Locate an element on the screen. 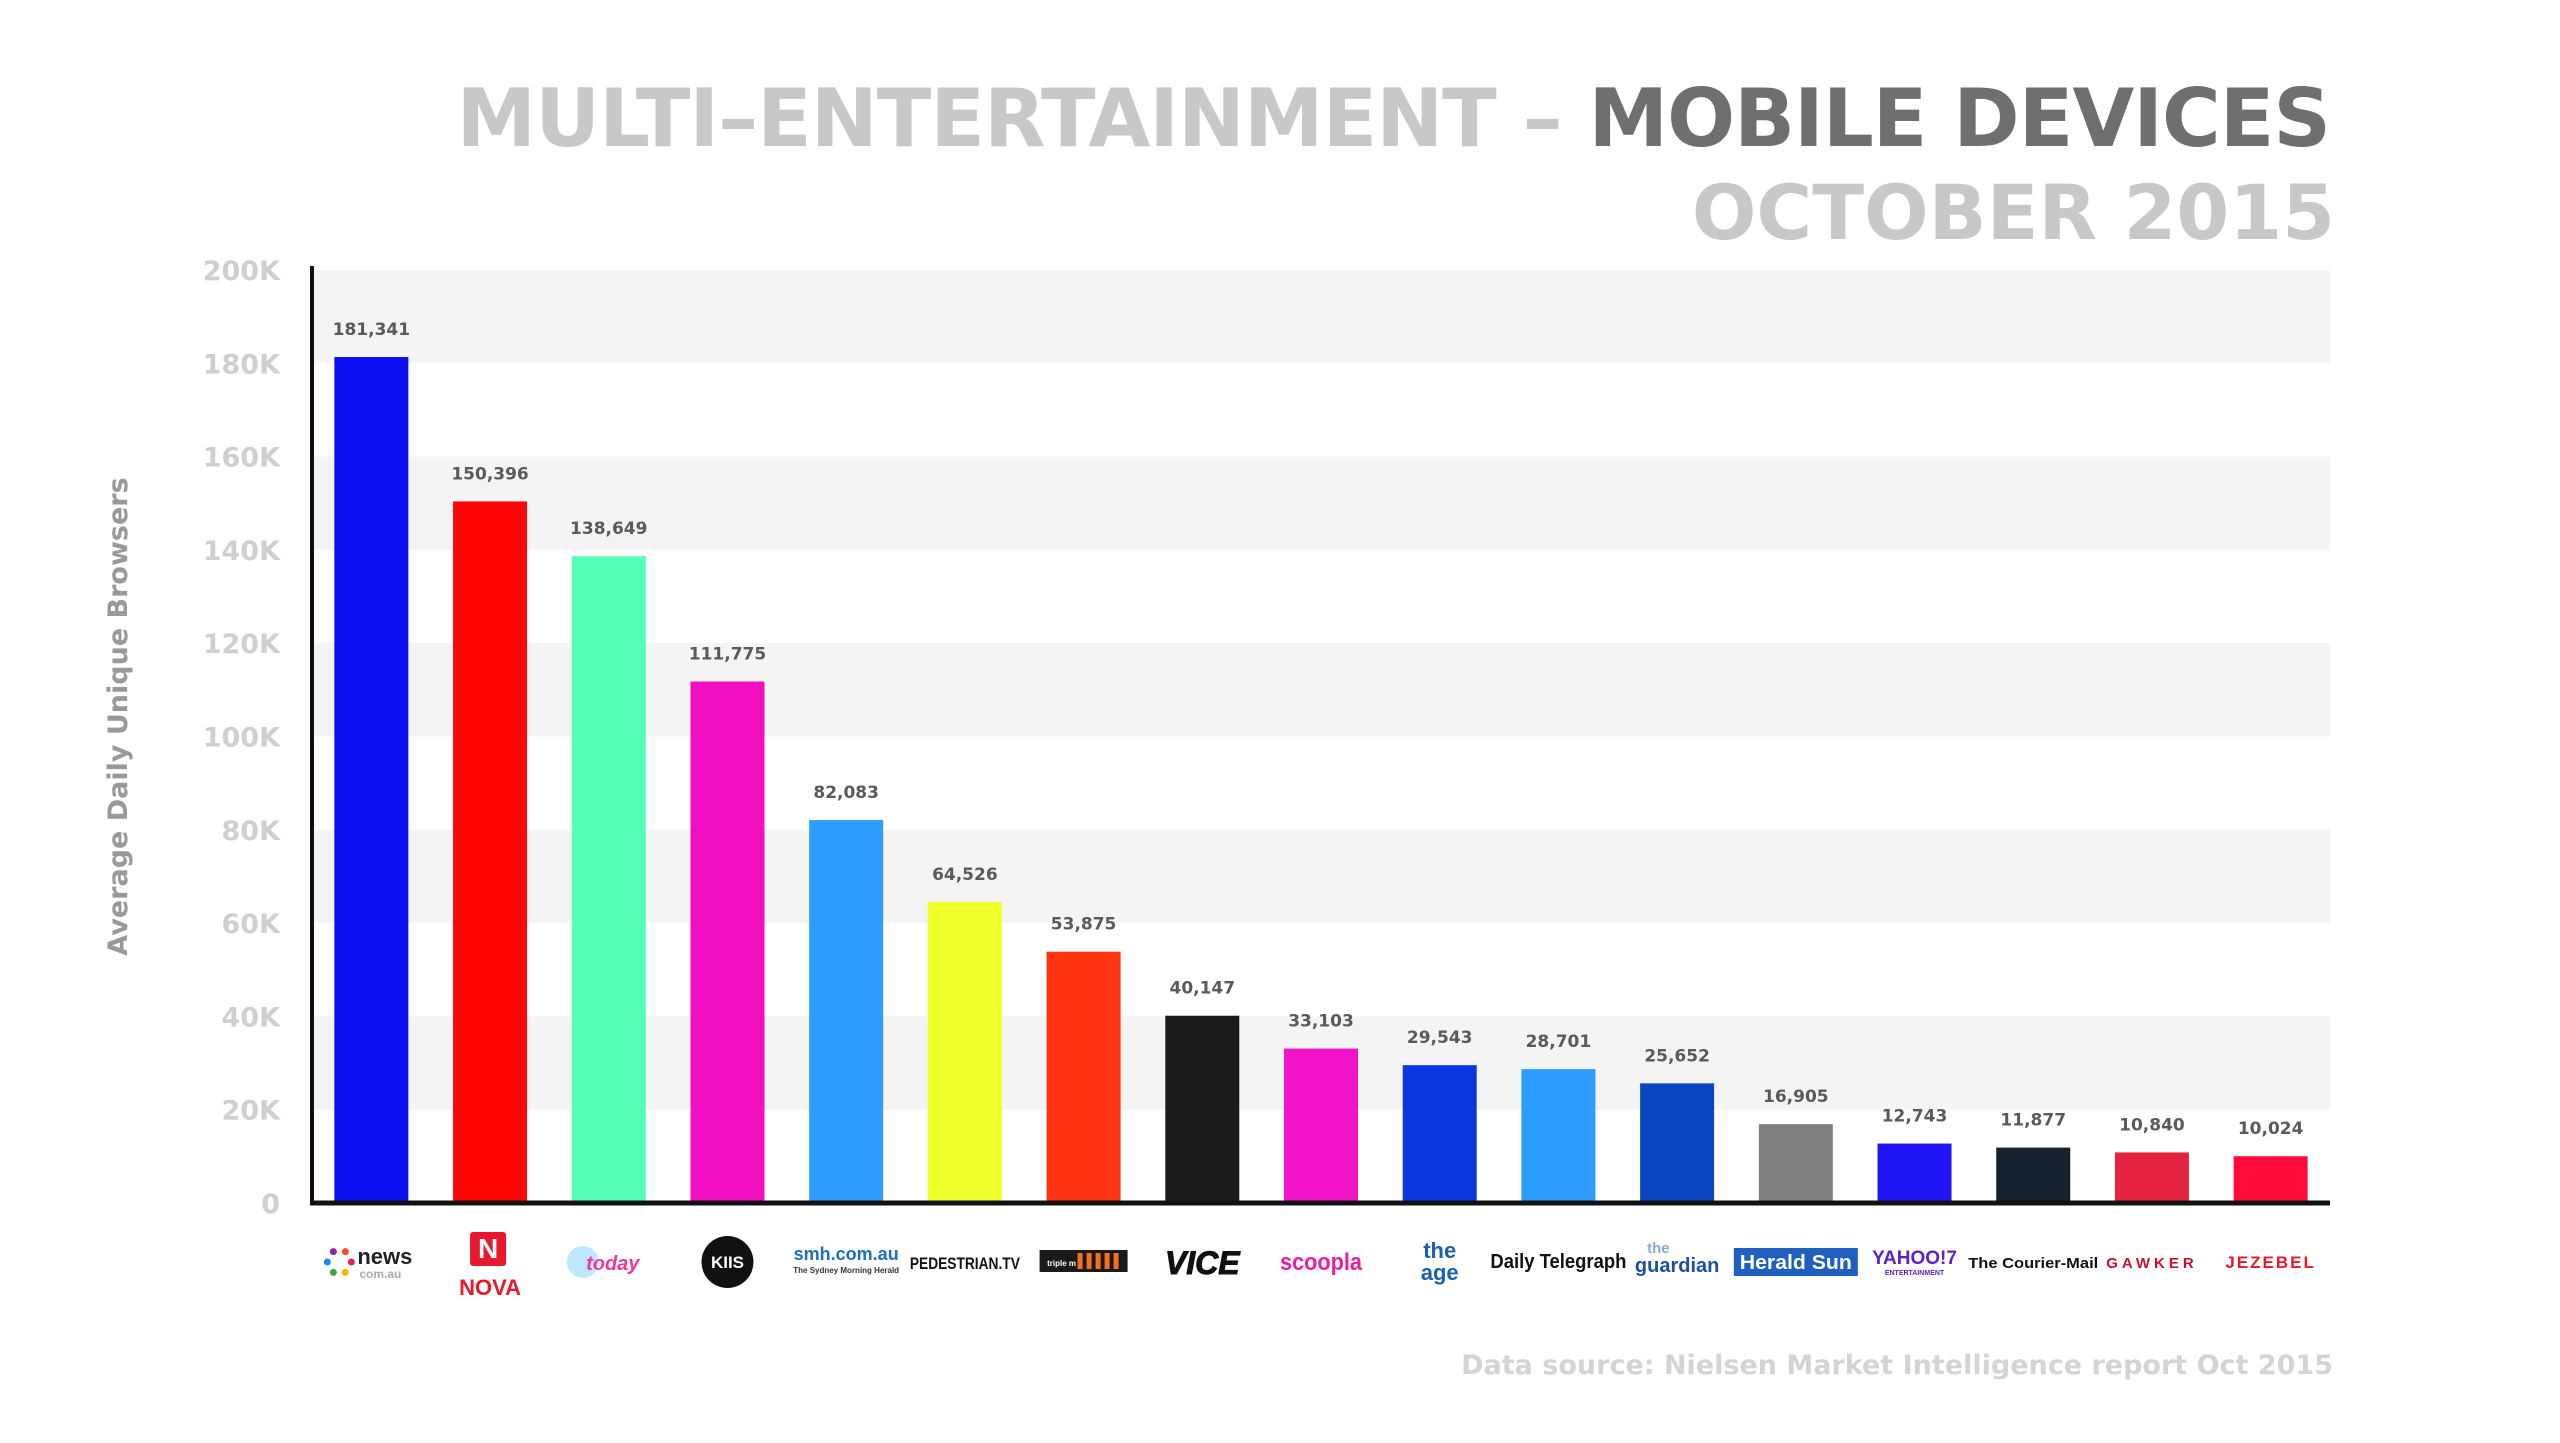 The width and height of the screenshot is (2560, 1443). gawker-logo: GAWKER is located at coordinates (2152, 1263).